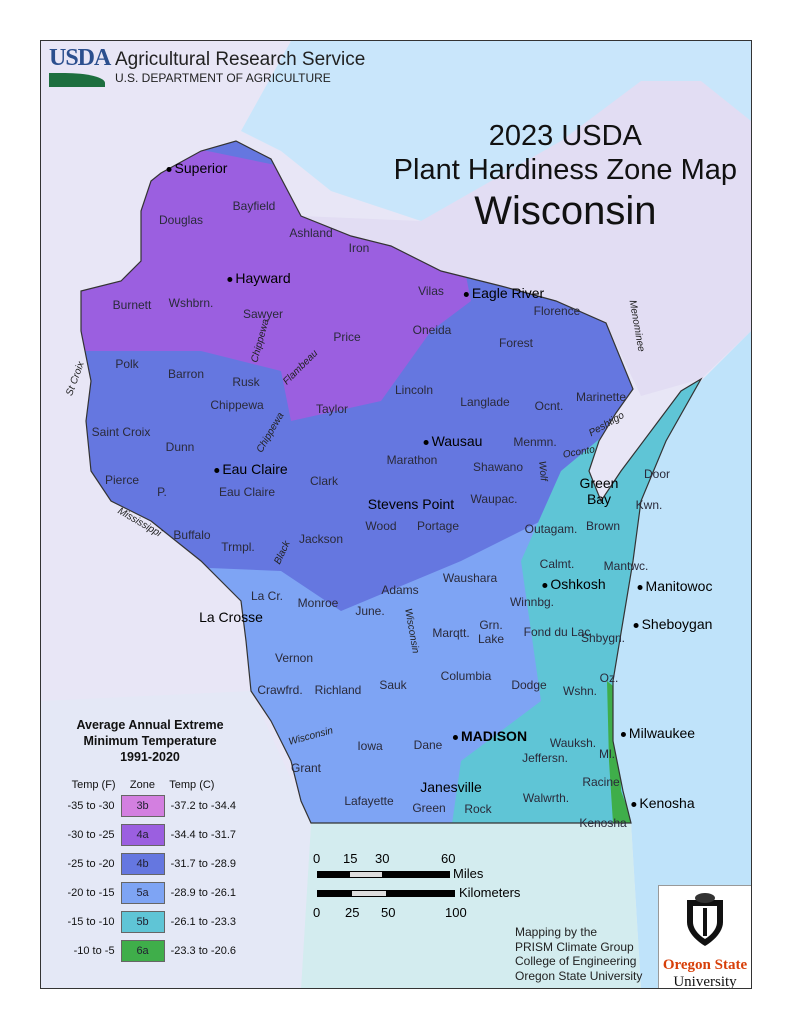  Describe the element at coordinates (370, 746) in the screenshot. I see `county-label: Iowa` at that location.